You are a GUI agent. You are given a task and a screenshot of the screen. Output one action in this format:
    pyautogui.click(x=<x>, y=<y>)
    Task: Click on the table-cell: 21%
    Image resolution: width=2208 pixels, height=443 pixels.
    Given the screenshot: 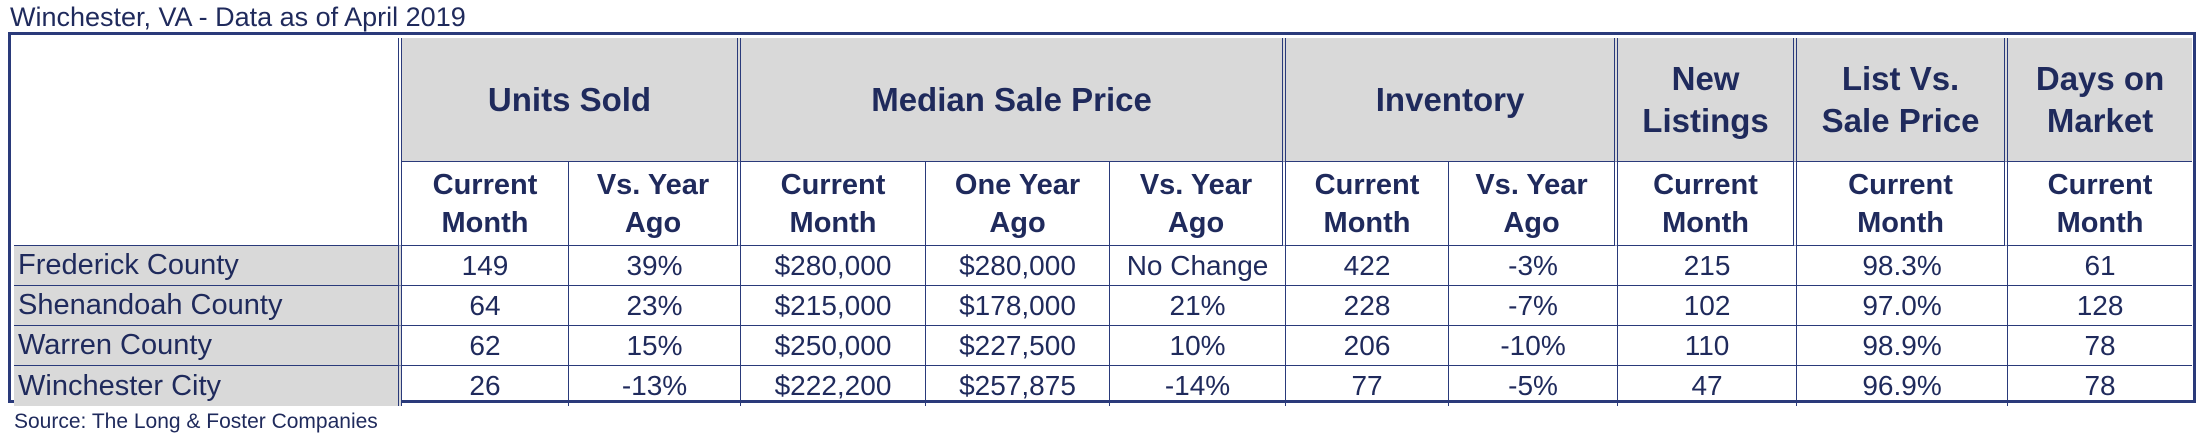 What is the action you would take?
    pyautogui.click(x=1198, y=306)
    